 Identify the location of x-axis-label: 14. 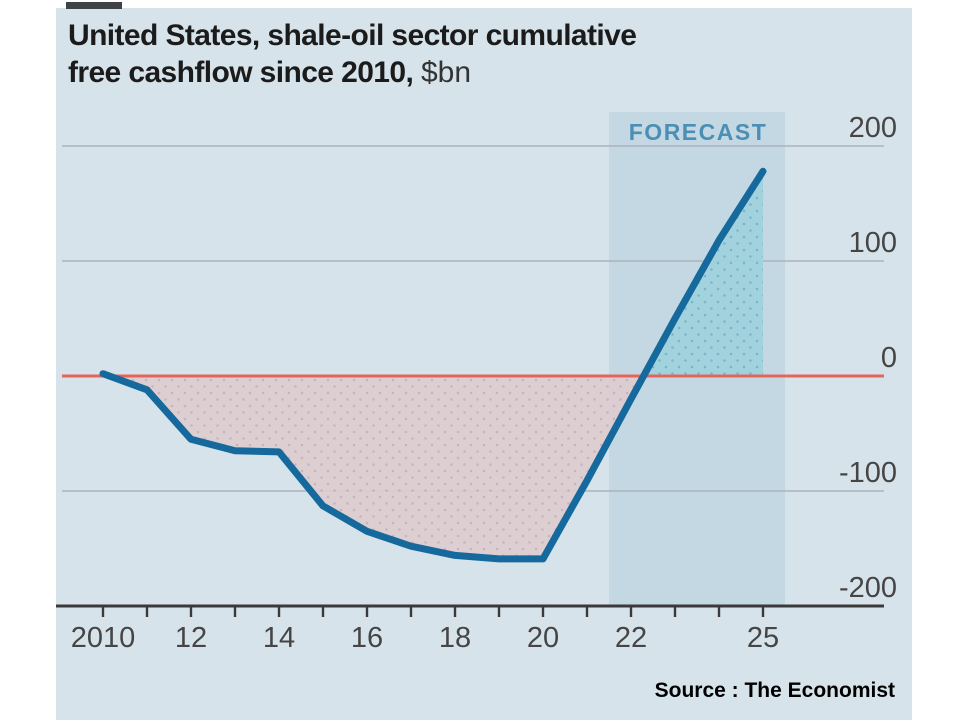
(279, 638).